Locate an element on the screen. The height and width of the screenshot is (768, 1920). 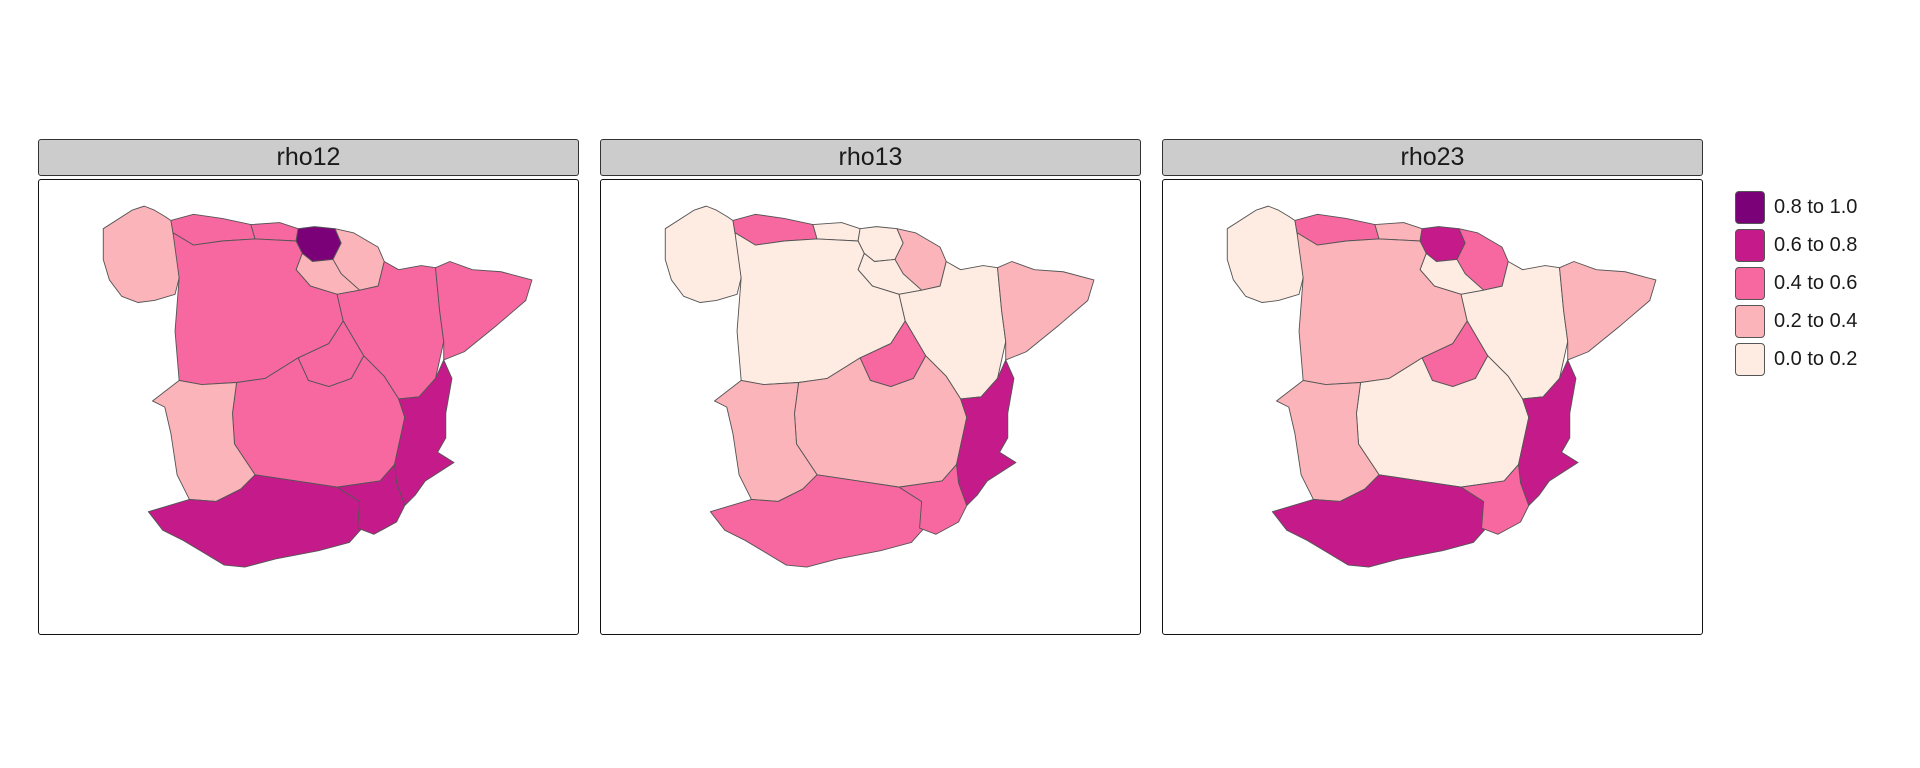
region-galicia-rho12 is located at coordinates (141, 254).